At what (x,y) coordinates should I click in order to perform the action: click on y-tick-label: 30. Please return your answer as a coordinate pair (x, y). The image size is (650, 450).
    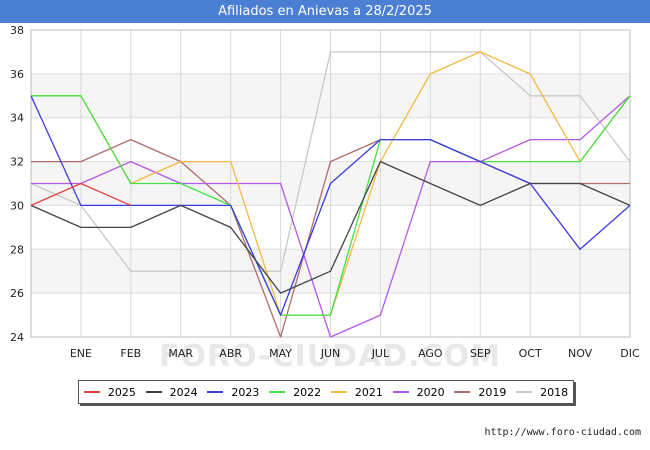
    Looking at the image, I should click on (17, 205).